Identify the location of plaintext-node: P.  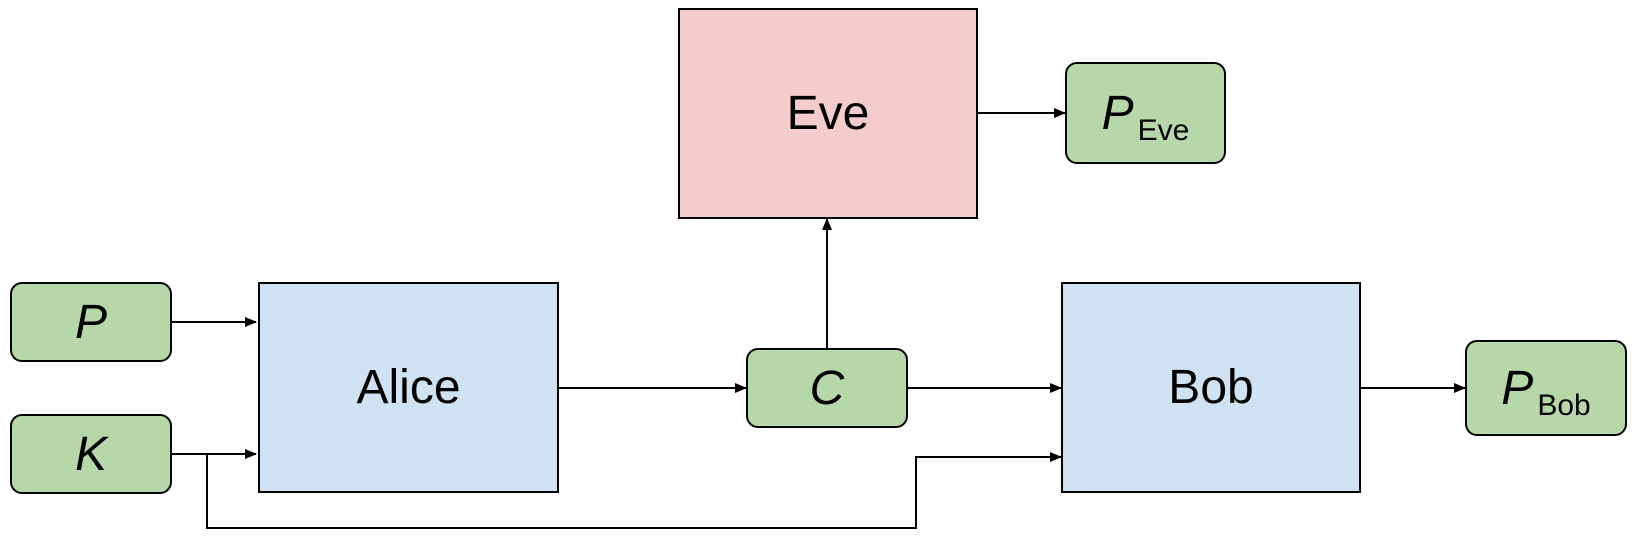
(91, 322).